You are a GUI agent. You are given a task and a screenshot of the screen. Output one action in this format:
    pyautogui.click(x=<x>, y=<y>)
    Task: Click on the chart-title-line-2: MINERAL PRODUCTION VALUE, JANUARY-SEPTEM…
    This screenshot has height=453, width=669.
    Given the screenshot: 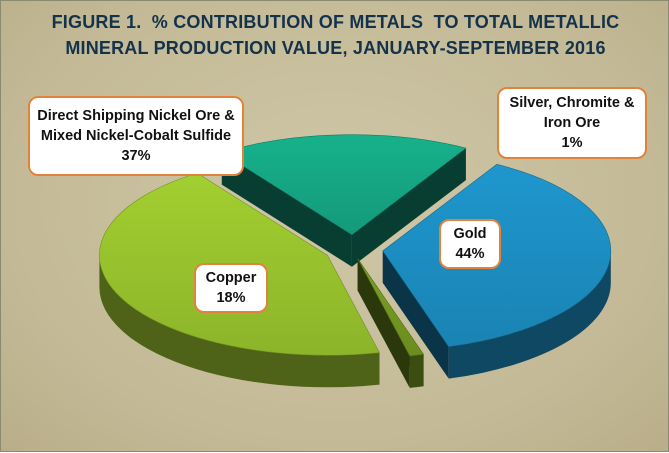 What is the action you would take?
    pyautogui.click(x=335, y=48)
    